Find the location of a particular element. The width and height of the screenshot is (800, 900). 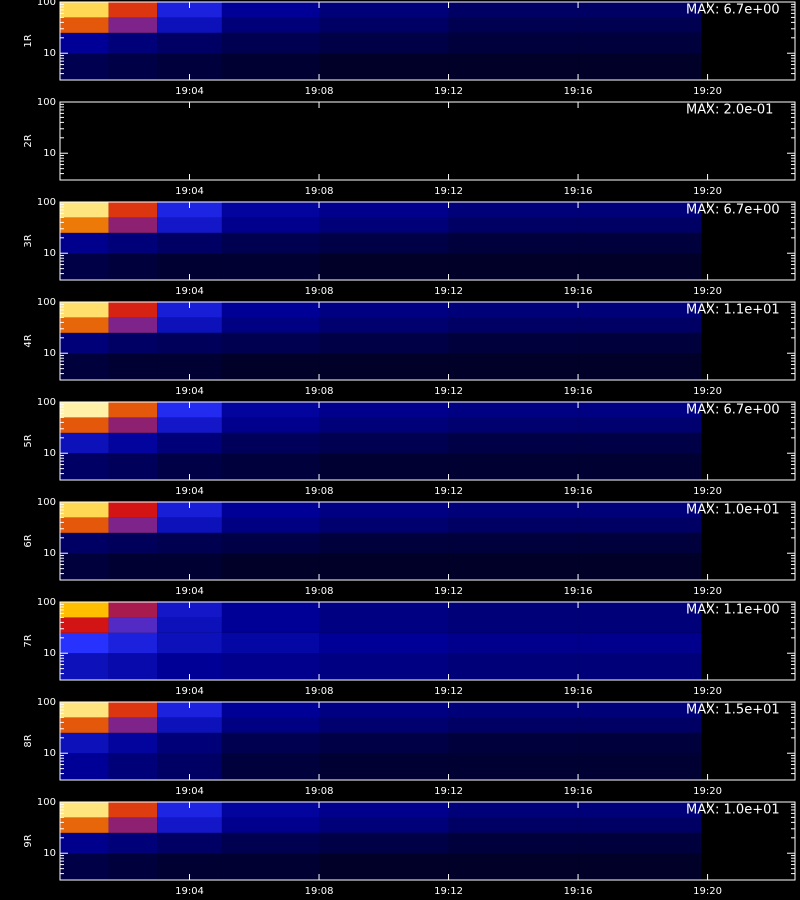

y-axis-label: 4R is located at coordinates (28, 340).